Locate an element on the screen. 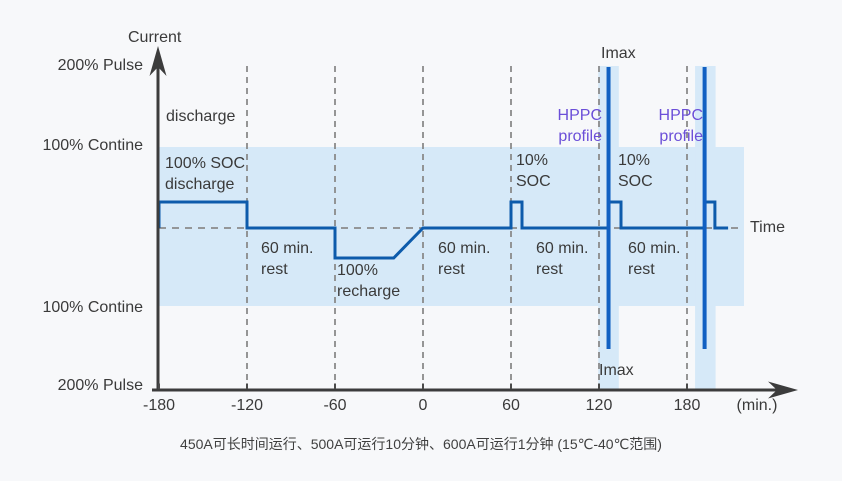  imax-spikes is located at coordinates (656, 208).